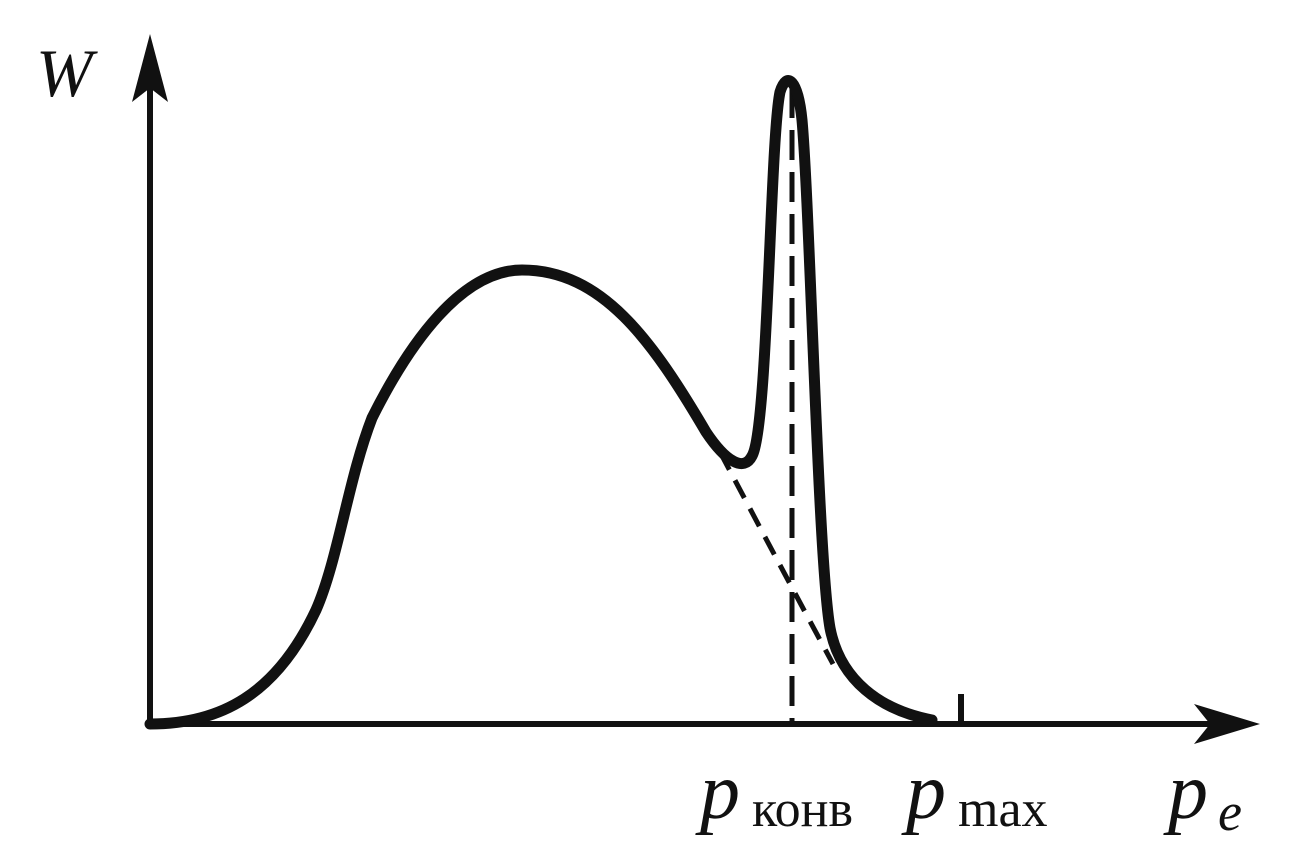 This screenshot has height=864, width=1306. What do you see at coordinates (1003, 809) in the screenshot?
I see `p-max-subscript: max` at bounding box center [1003, 809].